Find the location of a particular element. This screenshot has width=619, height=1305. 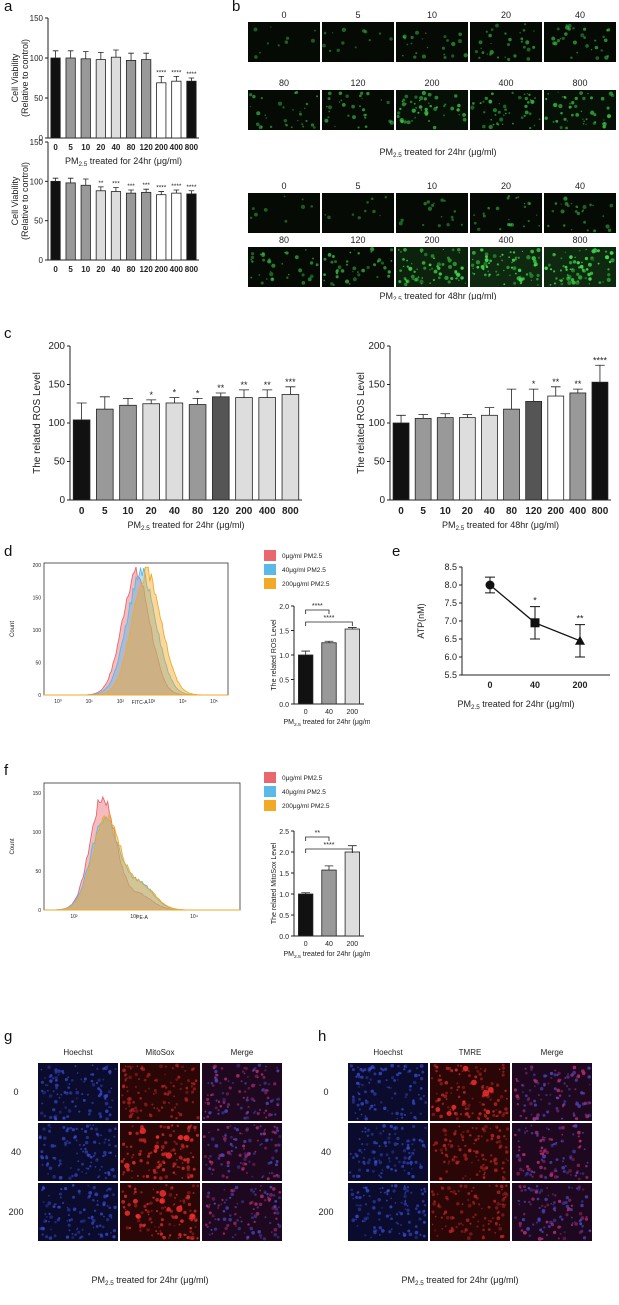

significance-star: *** is located at coordinates (290, 382).